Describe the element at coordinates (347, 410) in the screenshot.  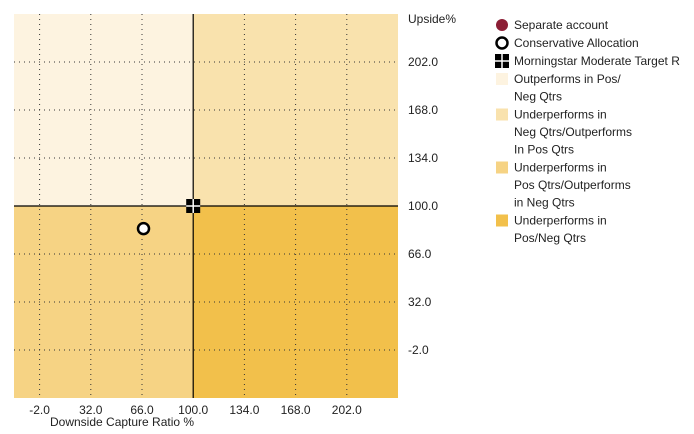
I see `x-tick-label-6: 202.0` at that location.